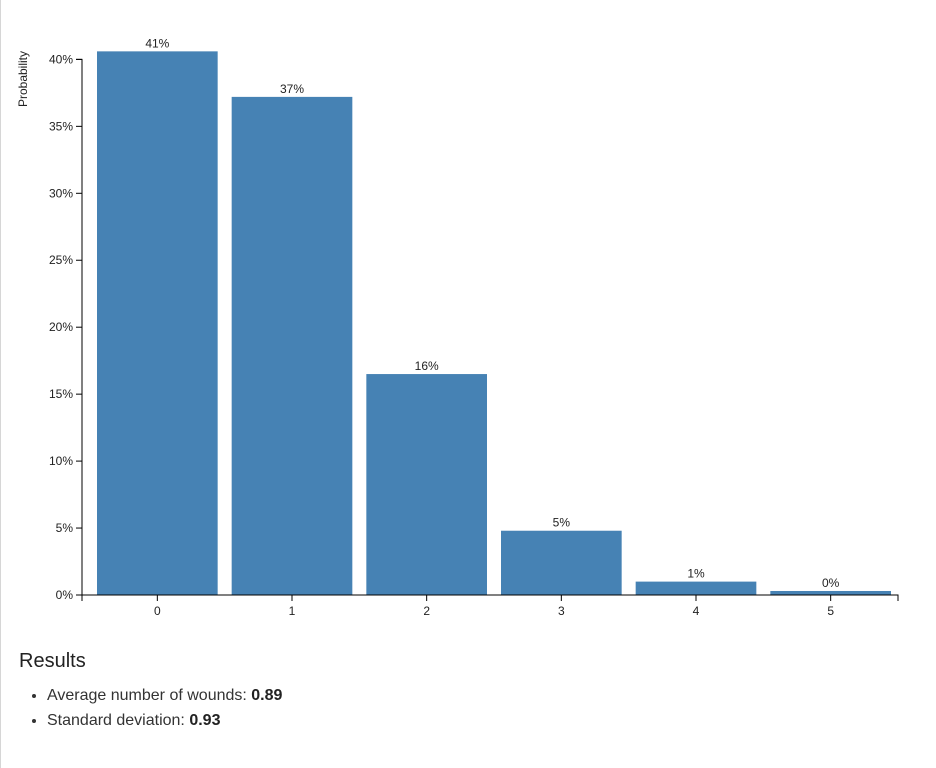  Describe the element at coordinates (561, 611) in the screenshot. I see `x-tick-label: 3` at that location.